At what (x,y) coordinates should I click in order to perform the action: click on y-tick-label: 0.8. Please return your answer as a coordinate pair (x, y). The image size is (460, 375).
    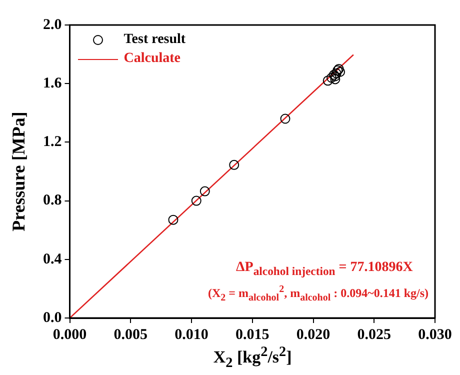
    Looking at the image, I should click on (52, 200).